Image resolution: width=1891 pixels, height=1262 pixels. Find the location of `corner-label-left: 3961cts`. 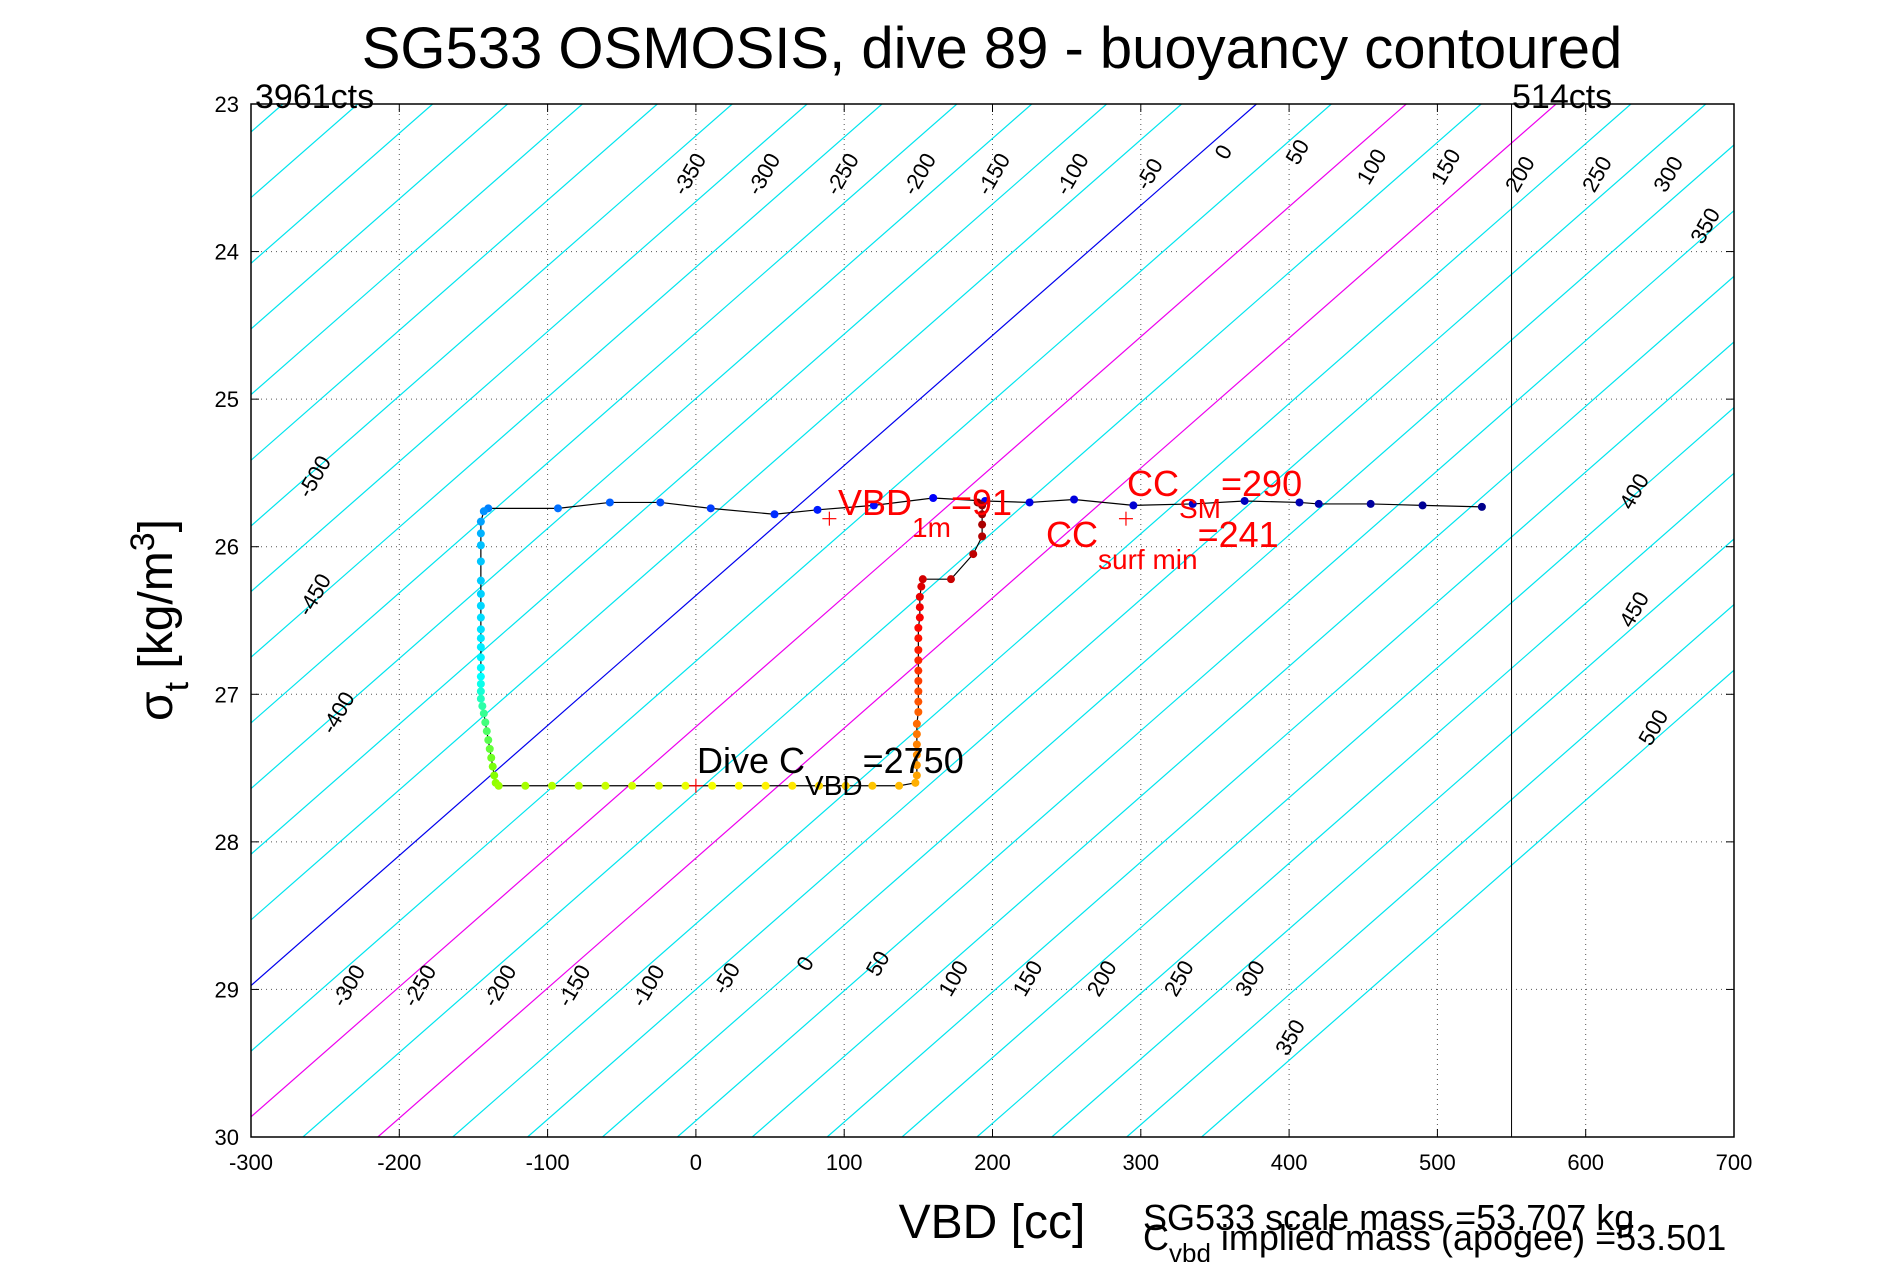

corner-label-left: 3961cts is located at coordinates (314, 97).